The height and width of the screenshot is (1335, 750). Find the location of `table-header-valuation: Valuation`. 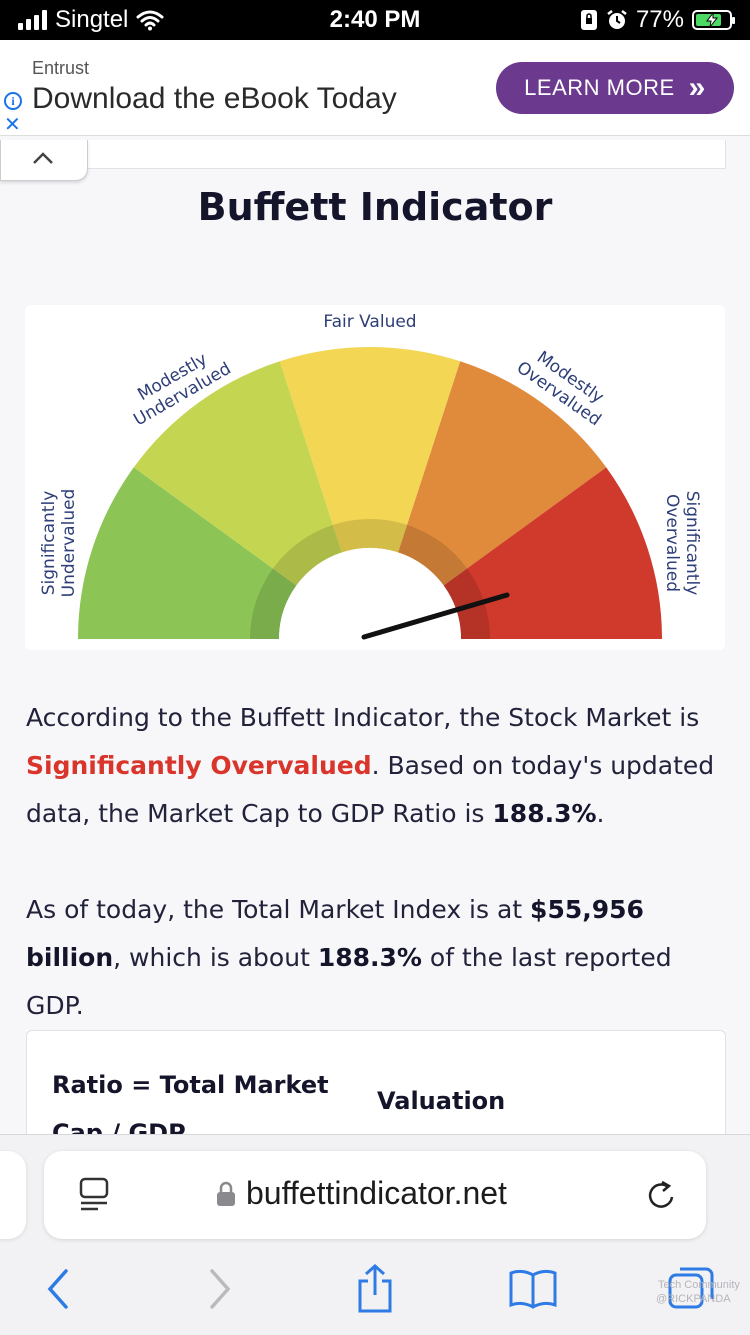

table-header-valuation: Valuation is located at coordinates (441, 1101).